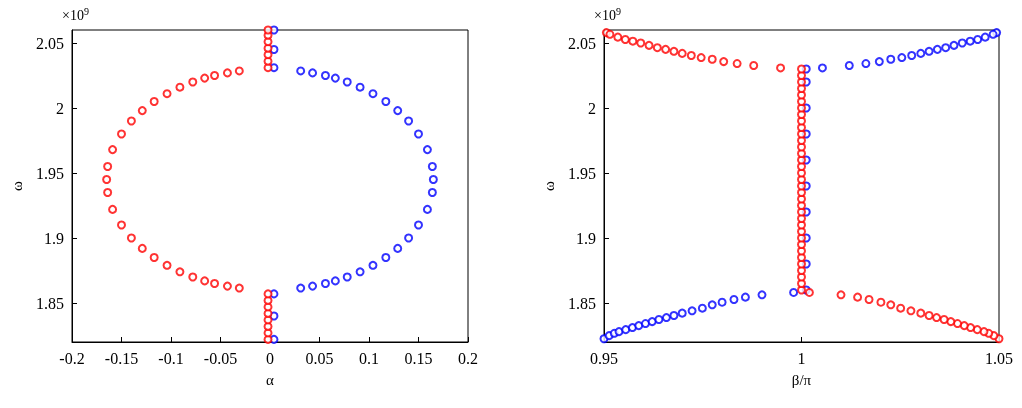  What do you see at coordinates (220, 358) in the screenshot?
I see `x-tick-label: -0.05` at bounding box center [220, 358].